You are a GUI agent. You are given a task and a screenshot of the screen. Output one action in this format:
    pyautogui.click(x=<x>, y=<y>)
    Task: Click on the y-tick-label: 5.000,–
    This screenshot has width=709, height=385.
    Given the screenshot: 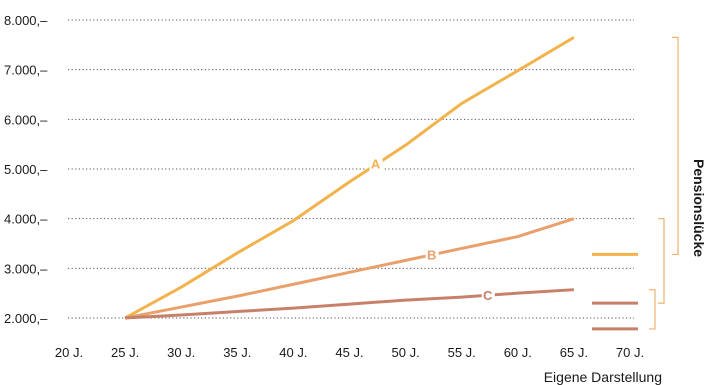 What is the action you would take?
    pyautogui.click(x=26, y=169)
    